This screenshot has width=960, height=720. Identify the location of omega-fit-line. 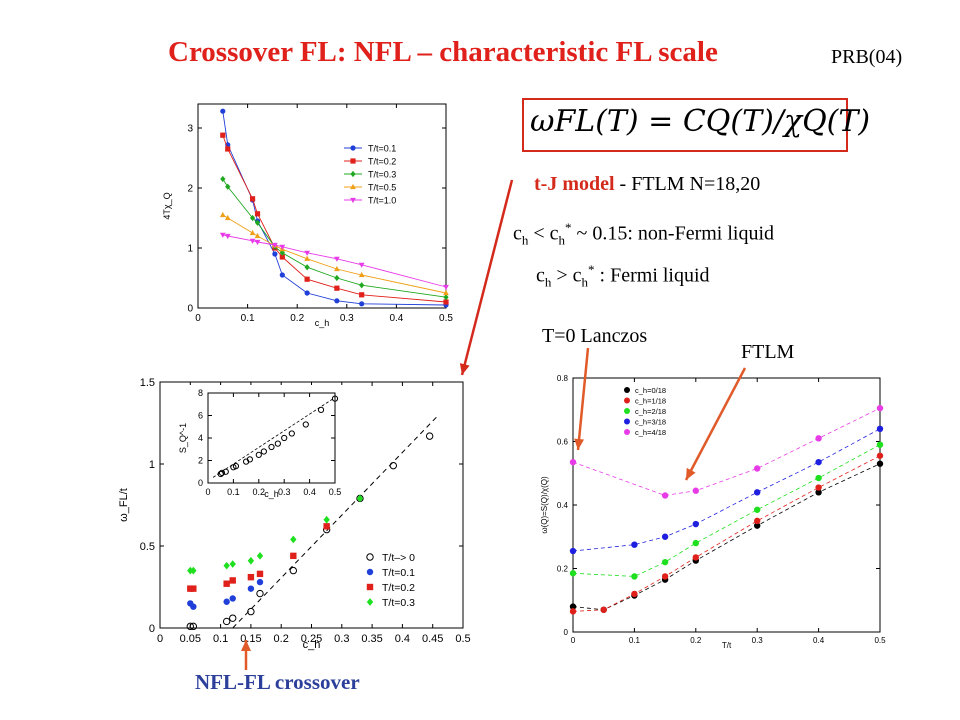
(336, 521).